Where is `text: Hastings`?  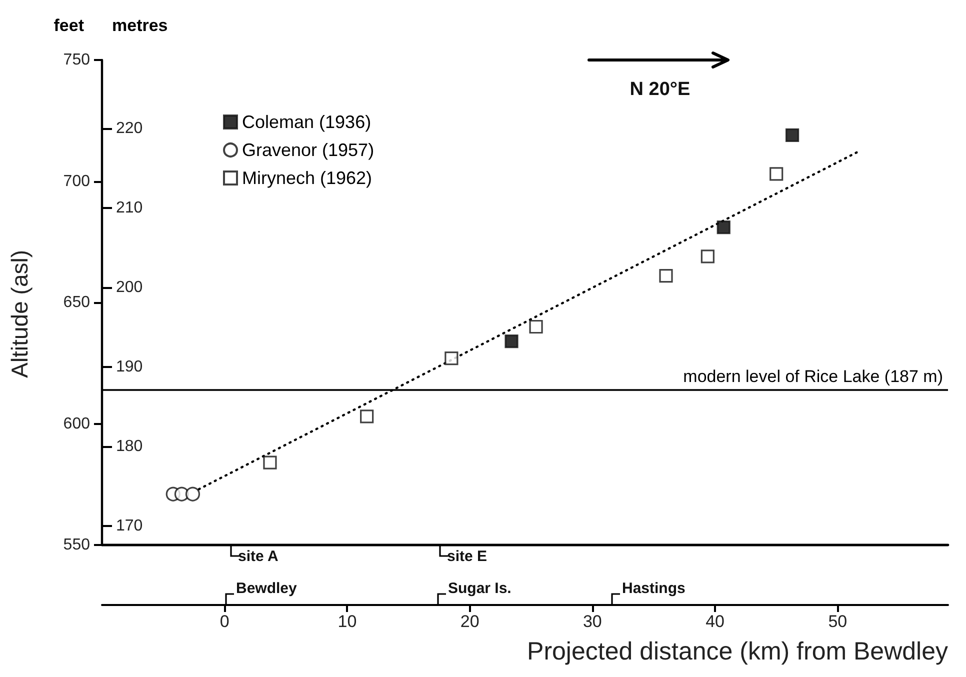 text: Hastings is located at coordinates (654, 588).